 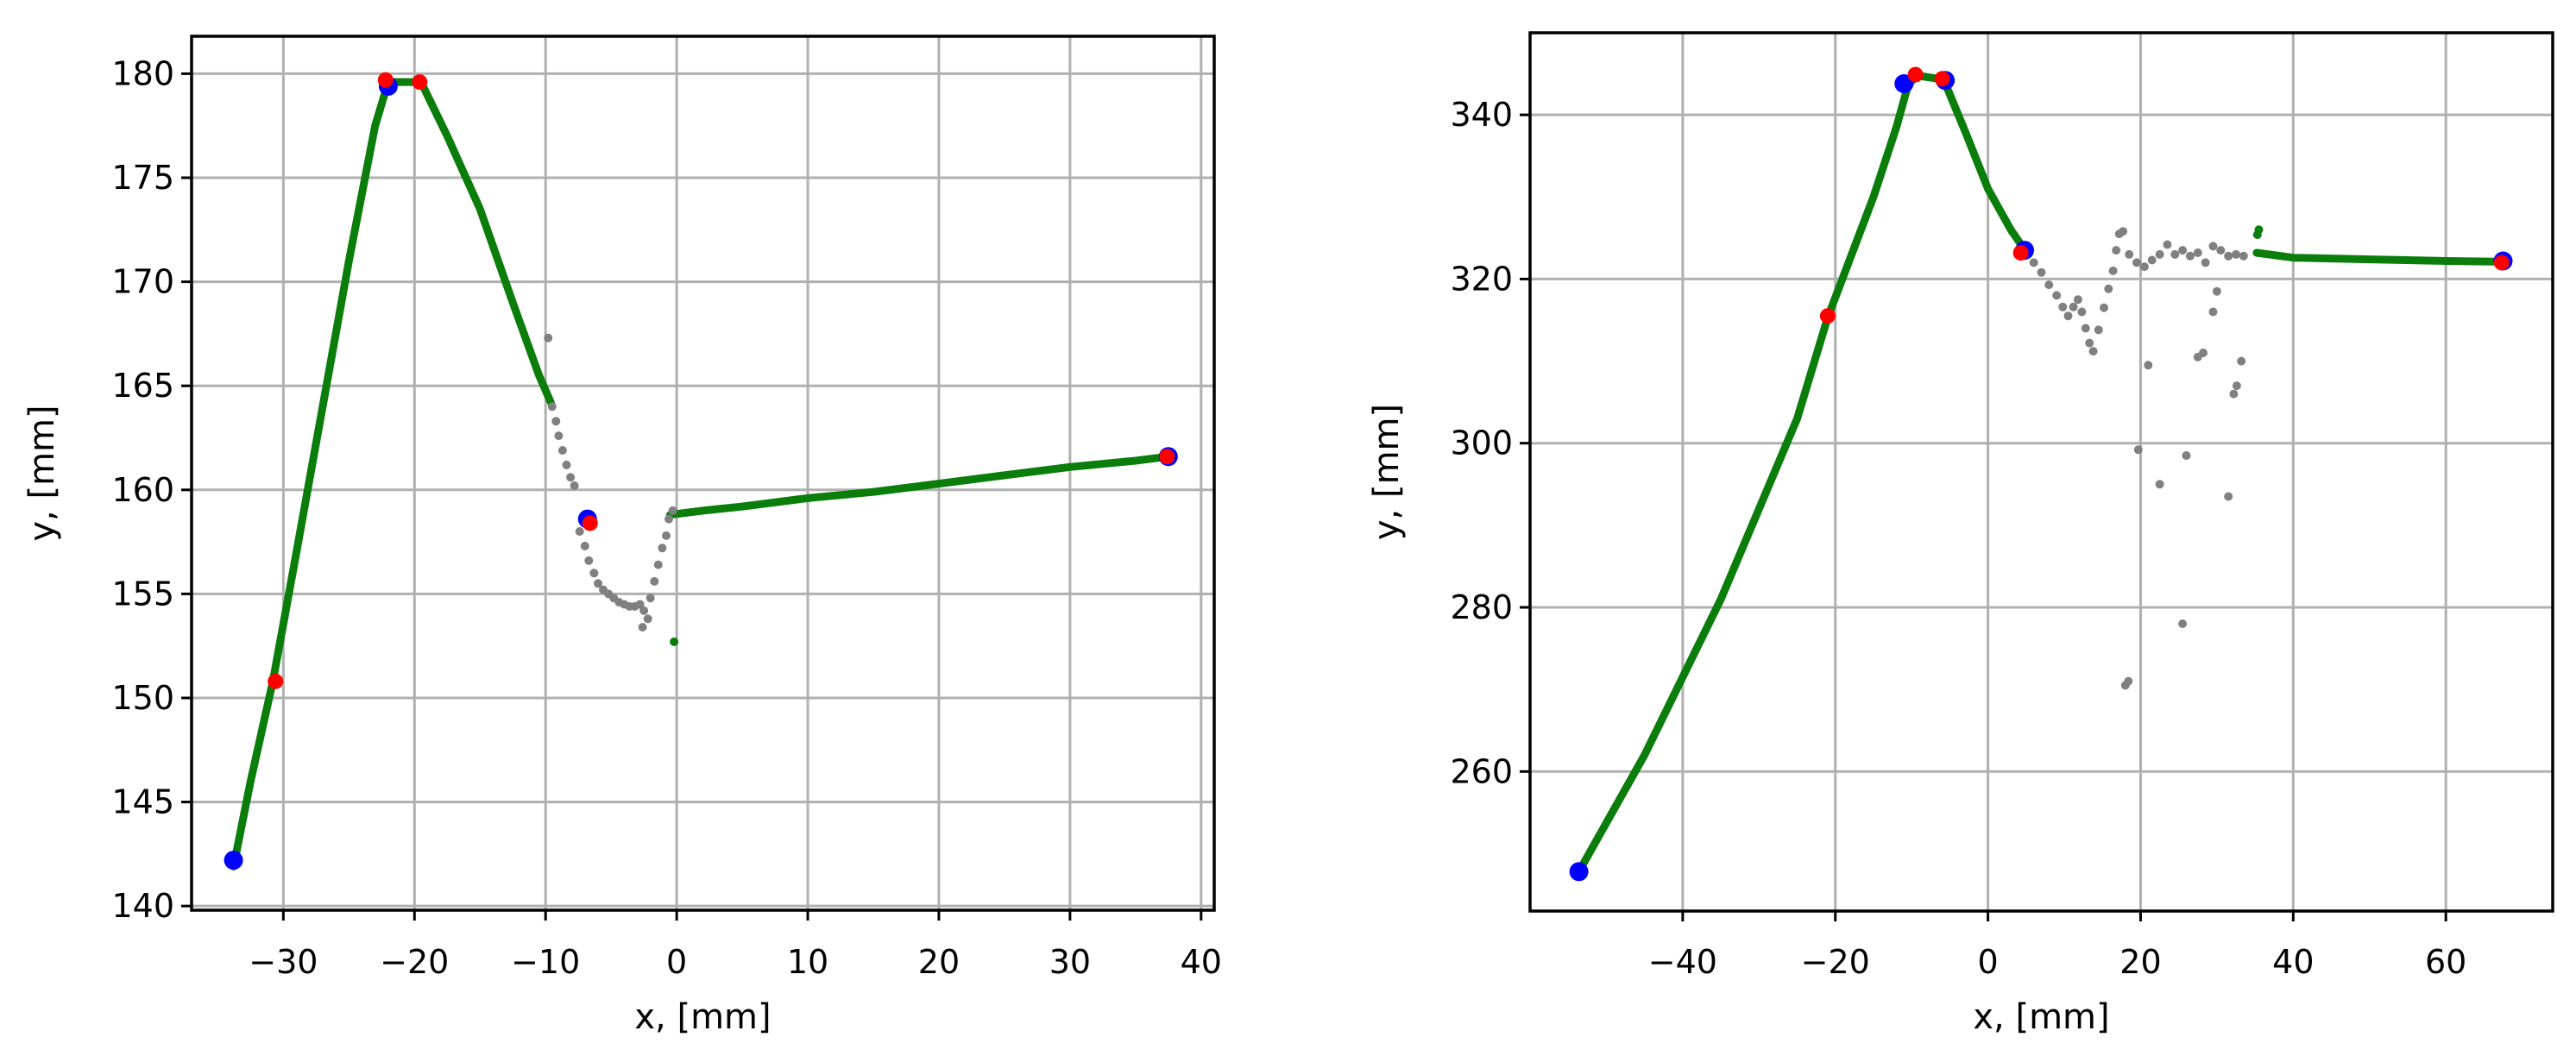 What do you see at coordinates (939, 962) in the screenshot?
I see `x-tick-label: 20` at bounding box center [939, 962].